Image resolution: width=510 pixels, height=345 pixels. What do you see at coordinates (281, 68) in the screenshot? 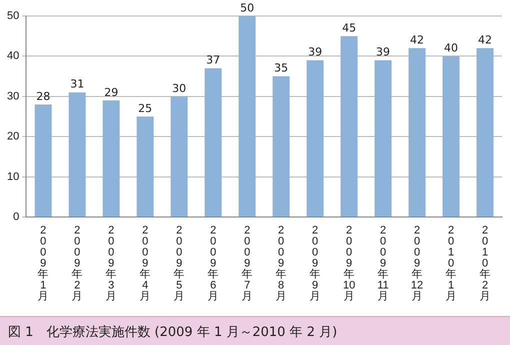
I see `data-label: 35` at bounding box center [281, 68].